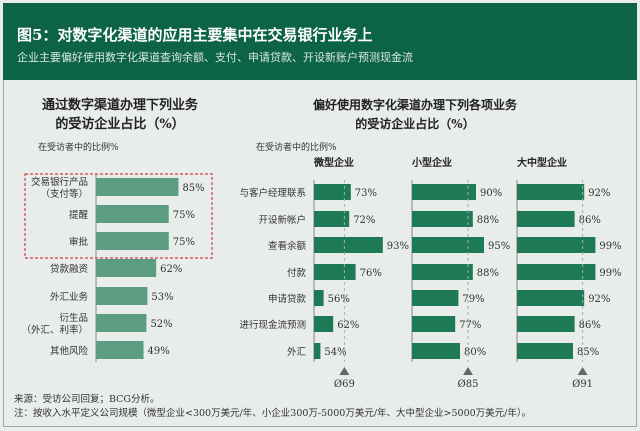 The image size is (640, 431). I want to click on left-title-line1: 通过数字渠道办理下列业务, so click(119, 105).